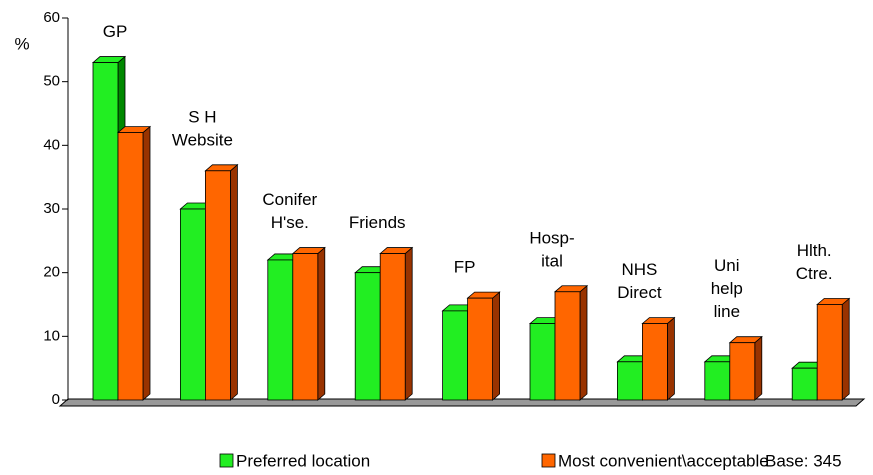  What do you see at coordinates (289, 199) in the screenshot?
I see `category-label: Conifer` at bounding box center [289, 199].